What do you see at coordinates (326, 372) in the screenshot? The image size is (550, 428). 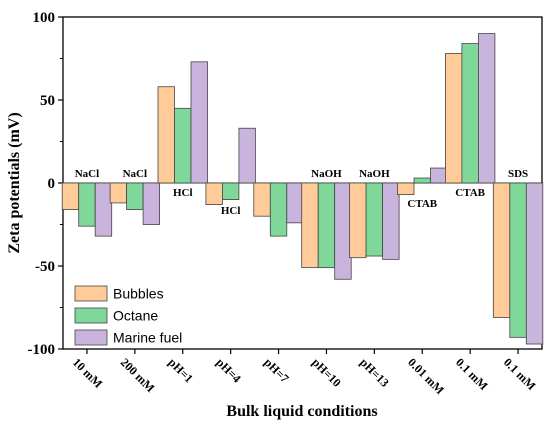 I see `x-tick-label: pH=10` at bounding box center [326, 372].